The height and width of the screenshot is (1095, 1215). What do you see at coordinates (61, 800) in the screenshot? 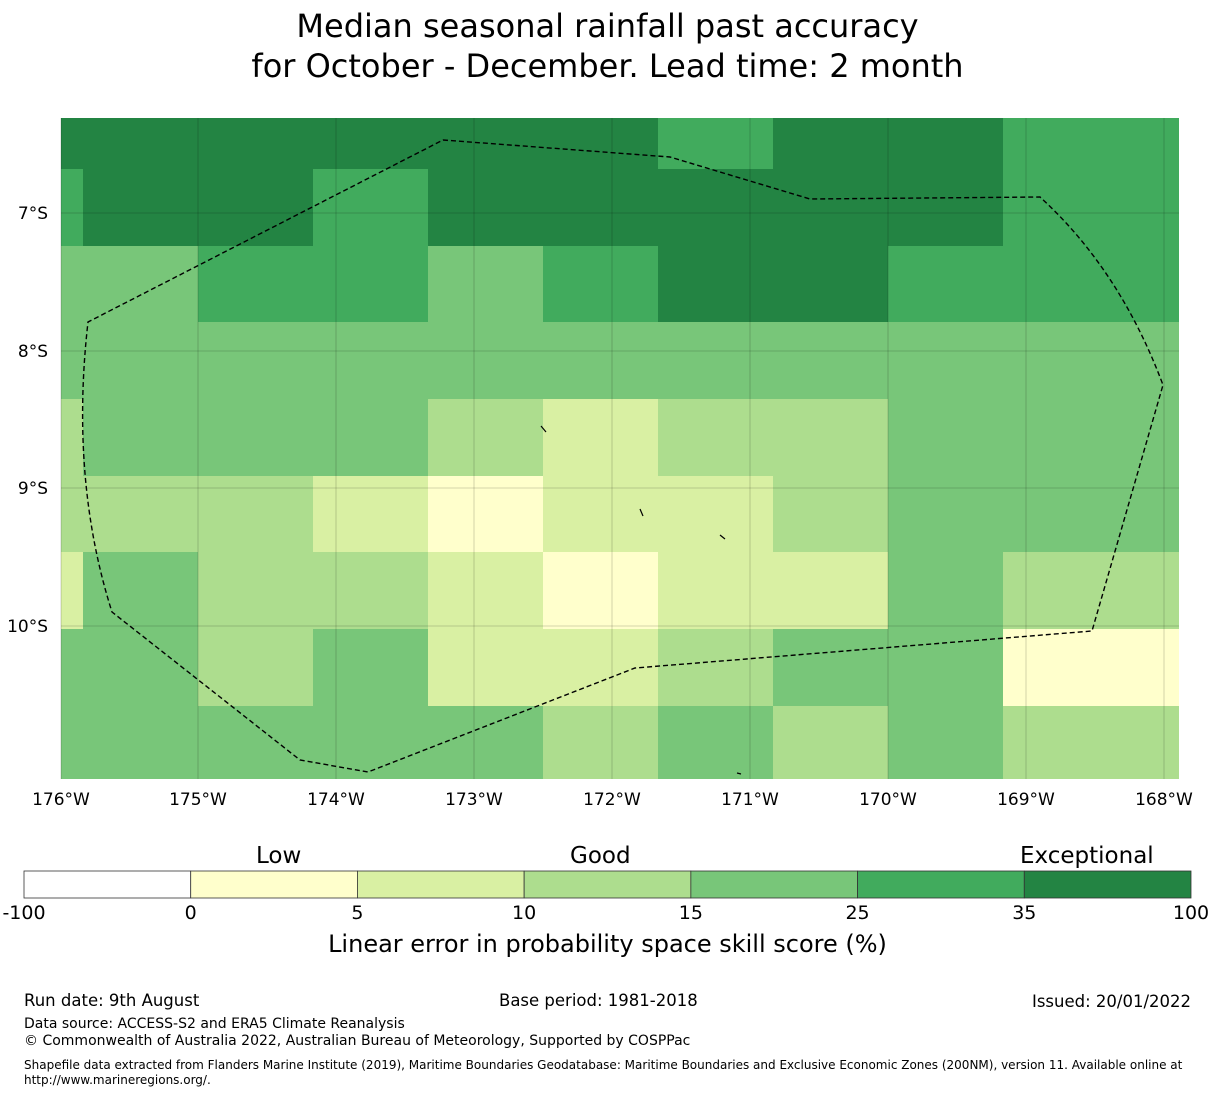
I see `longitude-tick-label: 176°W` at bounding box center [61, 800].